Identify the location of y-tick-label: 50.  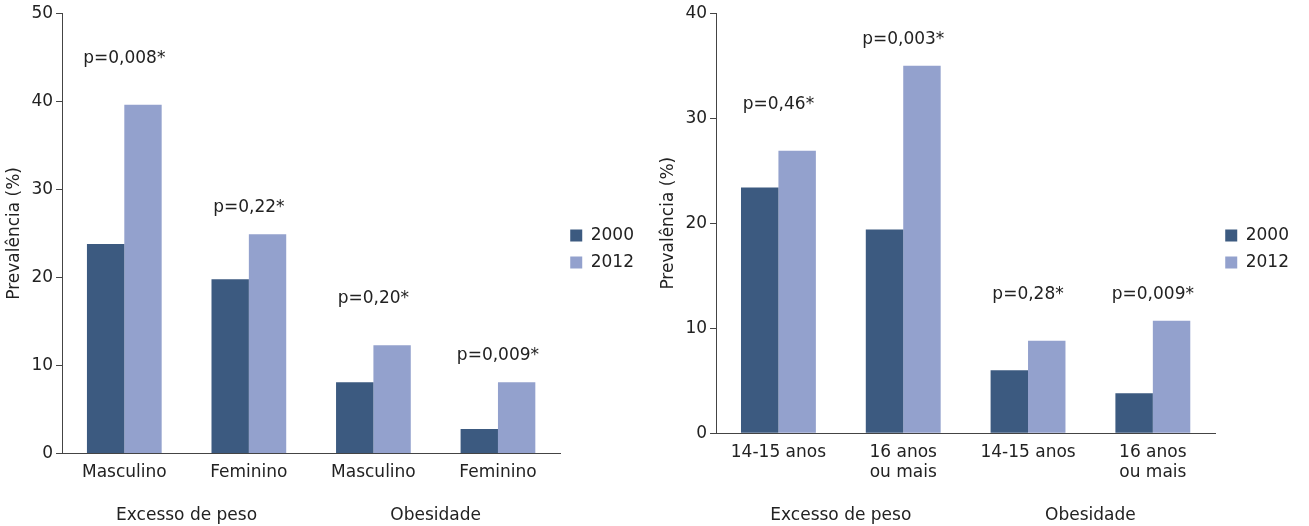
(42, 11).